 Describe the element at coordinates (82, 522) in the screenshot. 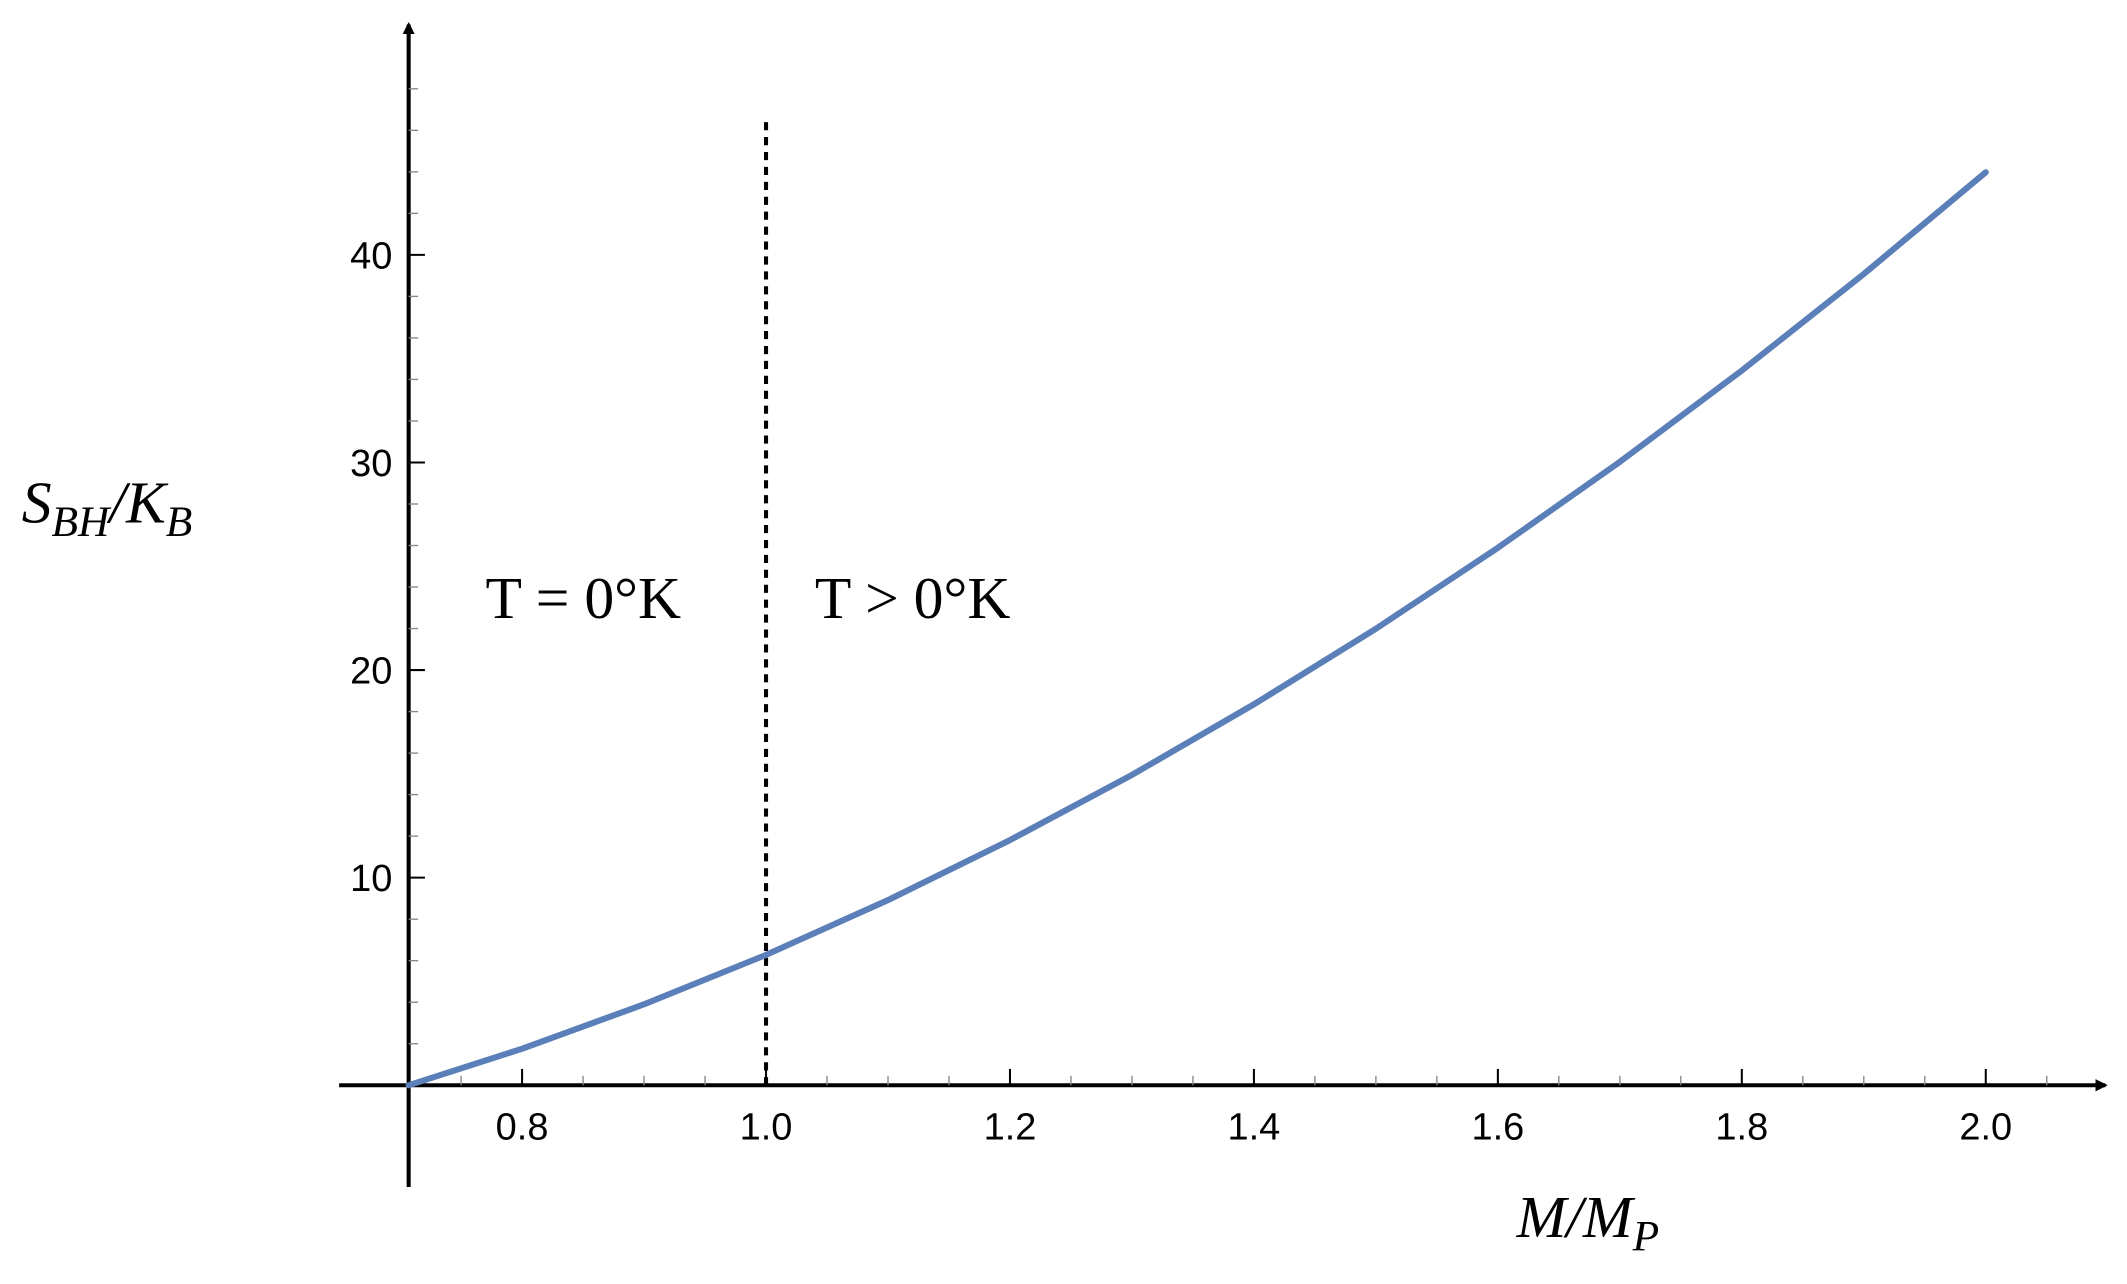

I see `y-axis-label-sub: BH` at that location.